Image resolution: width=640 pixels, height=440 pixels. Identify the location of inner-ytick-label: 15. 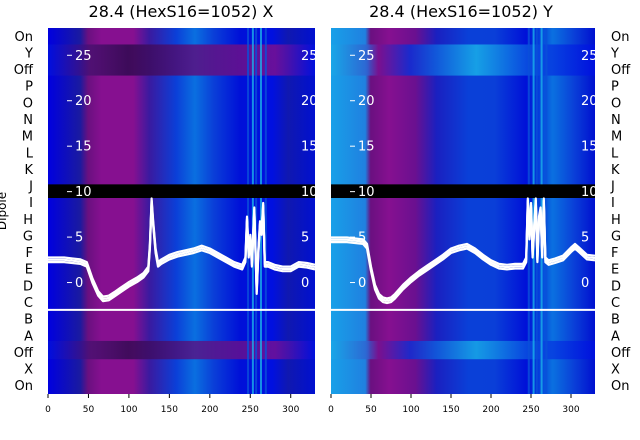
(366, 147).